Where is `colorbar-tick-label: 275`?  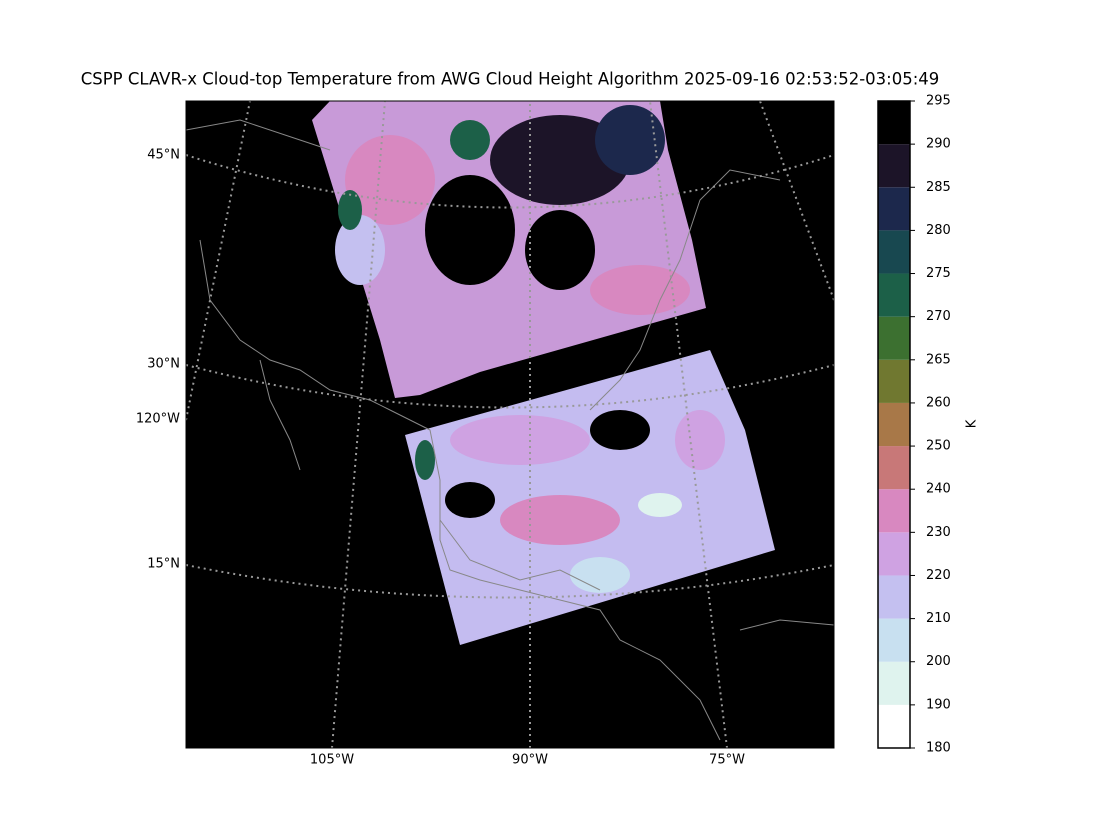
colorbar-tick-label: 275 is located at coordinates (938, 273).